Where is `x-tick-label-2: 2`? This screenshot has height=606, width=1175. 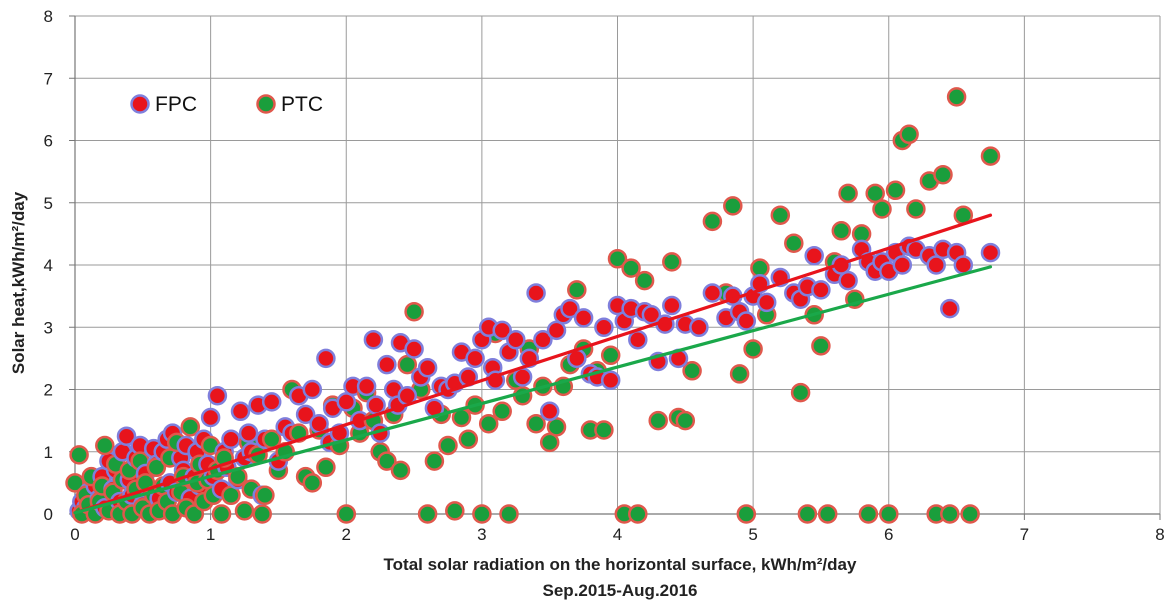
x-tick-label-2: 2 is located at coordinates (346, 534).